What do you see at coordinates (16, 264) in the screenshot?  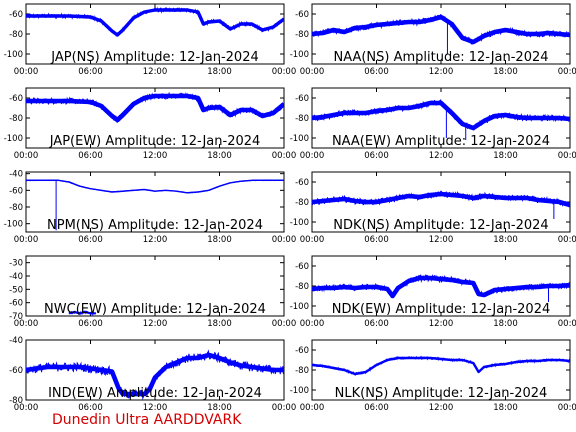 I see `y-tick-label: -30` at bounding box center [16, 264].